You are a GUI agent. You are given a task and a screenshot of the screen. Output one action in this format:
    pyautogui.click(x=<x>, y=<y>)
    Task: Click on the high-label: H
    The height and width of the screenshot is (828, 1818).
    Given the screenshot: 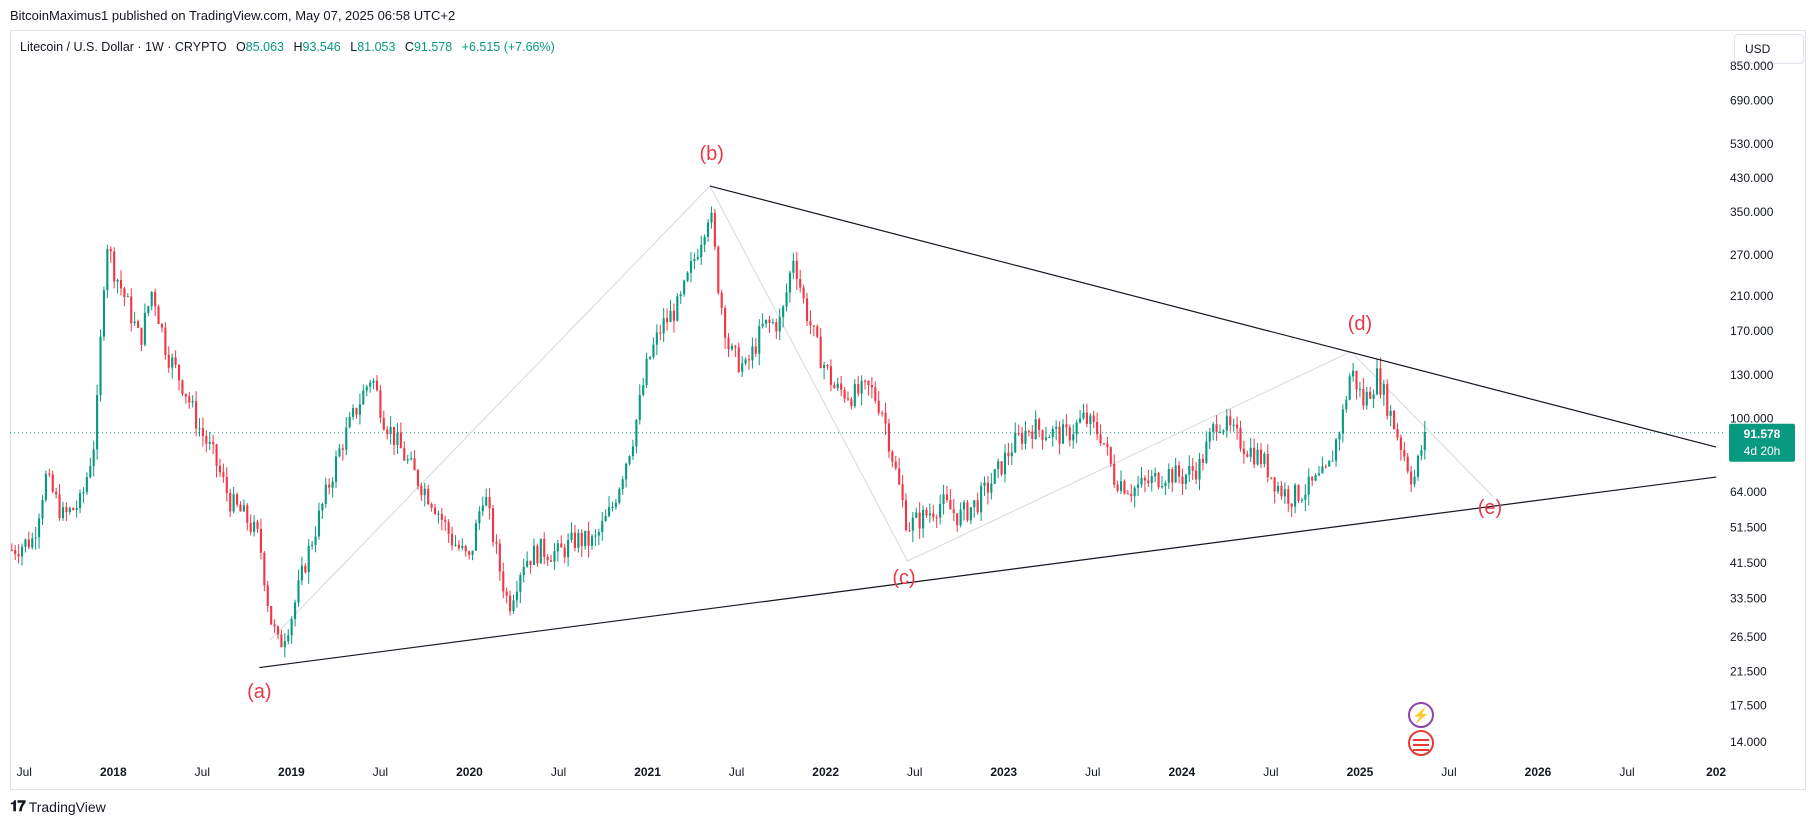 What is the action you would take?
    pyautogui.click(x=298, y=47)
    